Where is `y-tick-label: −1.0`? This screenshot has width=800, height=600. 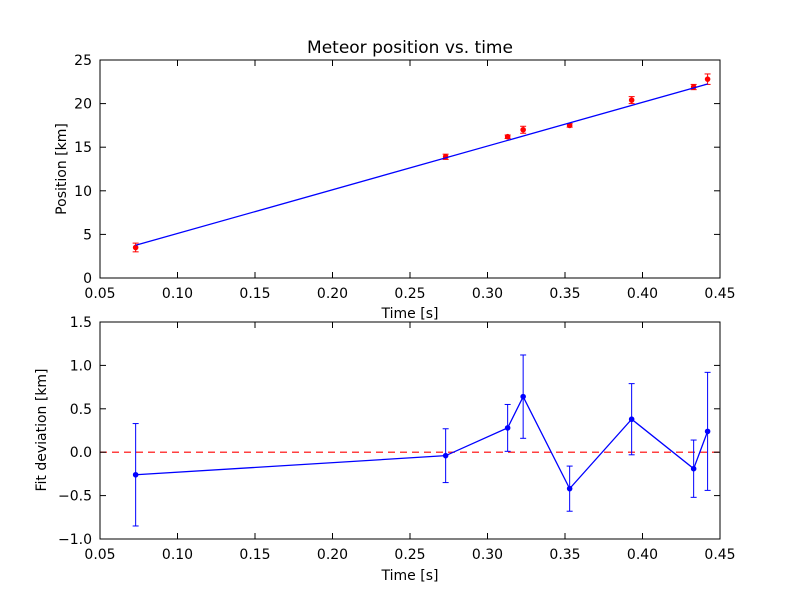
y-tick-label: −1.0 is located at coordinates (75, 540).